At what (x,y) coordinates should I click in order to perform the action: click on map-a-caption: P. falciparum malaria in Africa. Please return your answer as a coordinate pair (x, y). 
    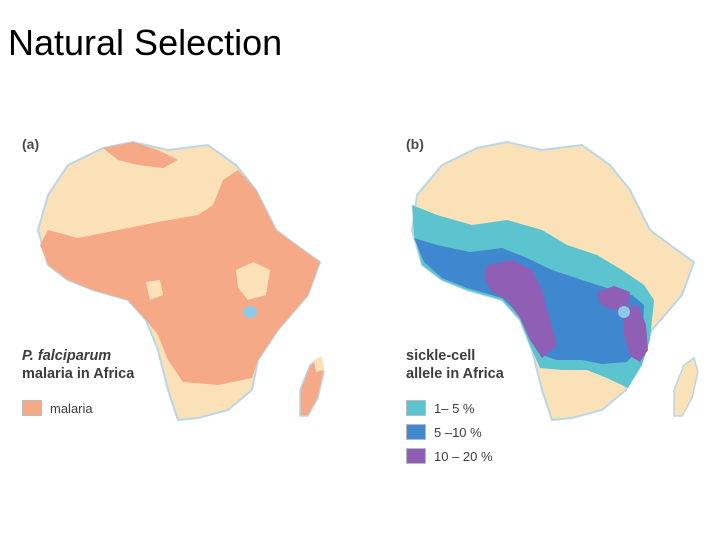
    Looking at the image, I should click on (78, 365).